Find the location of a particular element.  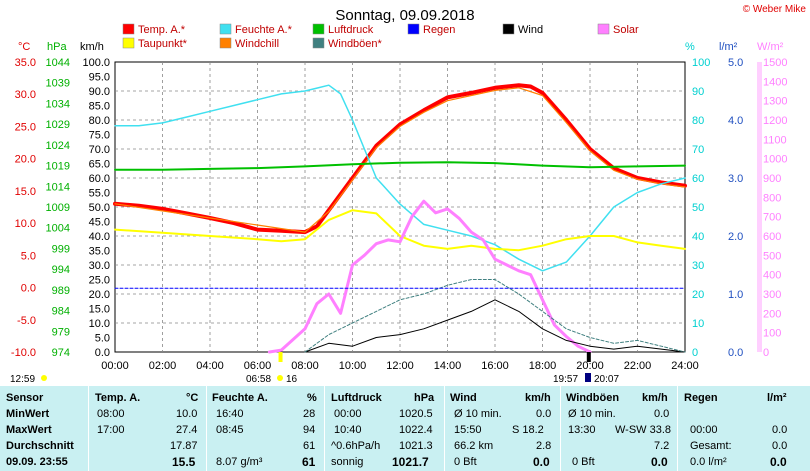

wind-tick-label: 70.0 is located at coordinates (99, 150).